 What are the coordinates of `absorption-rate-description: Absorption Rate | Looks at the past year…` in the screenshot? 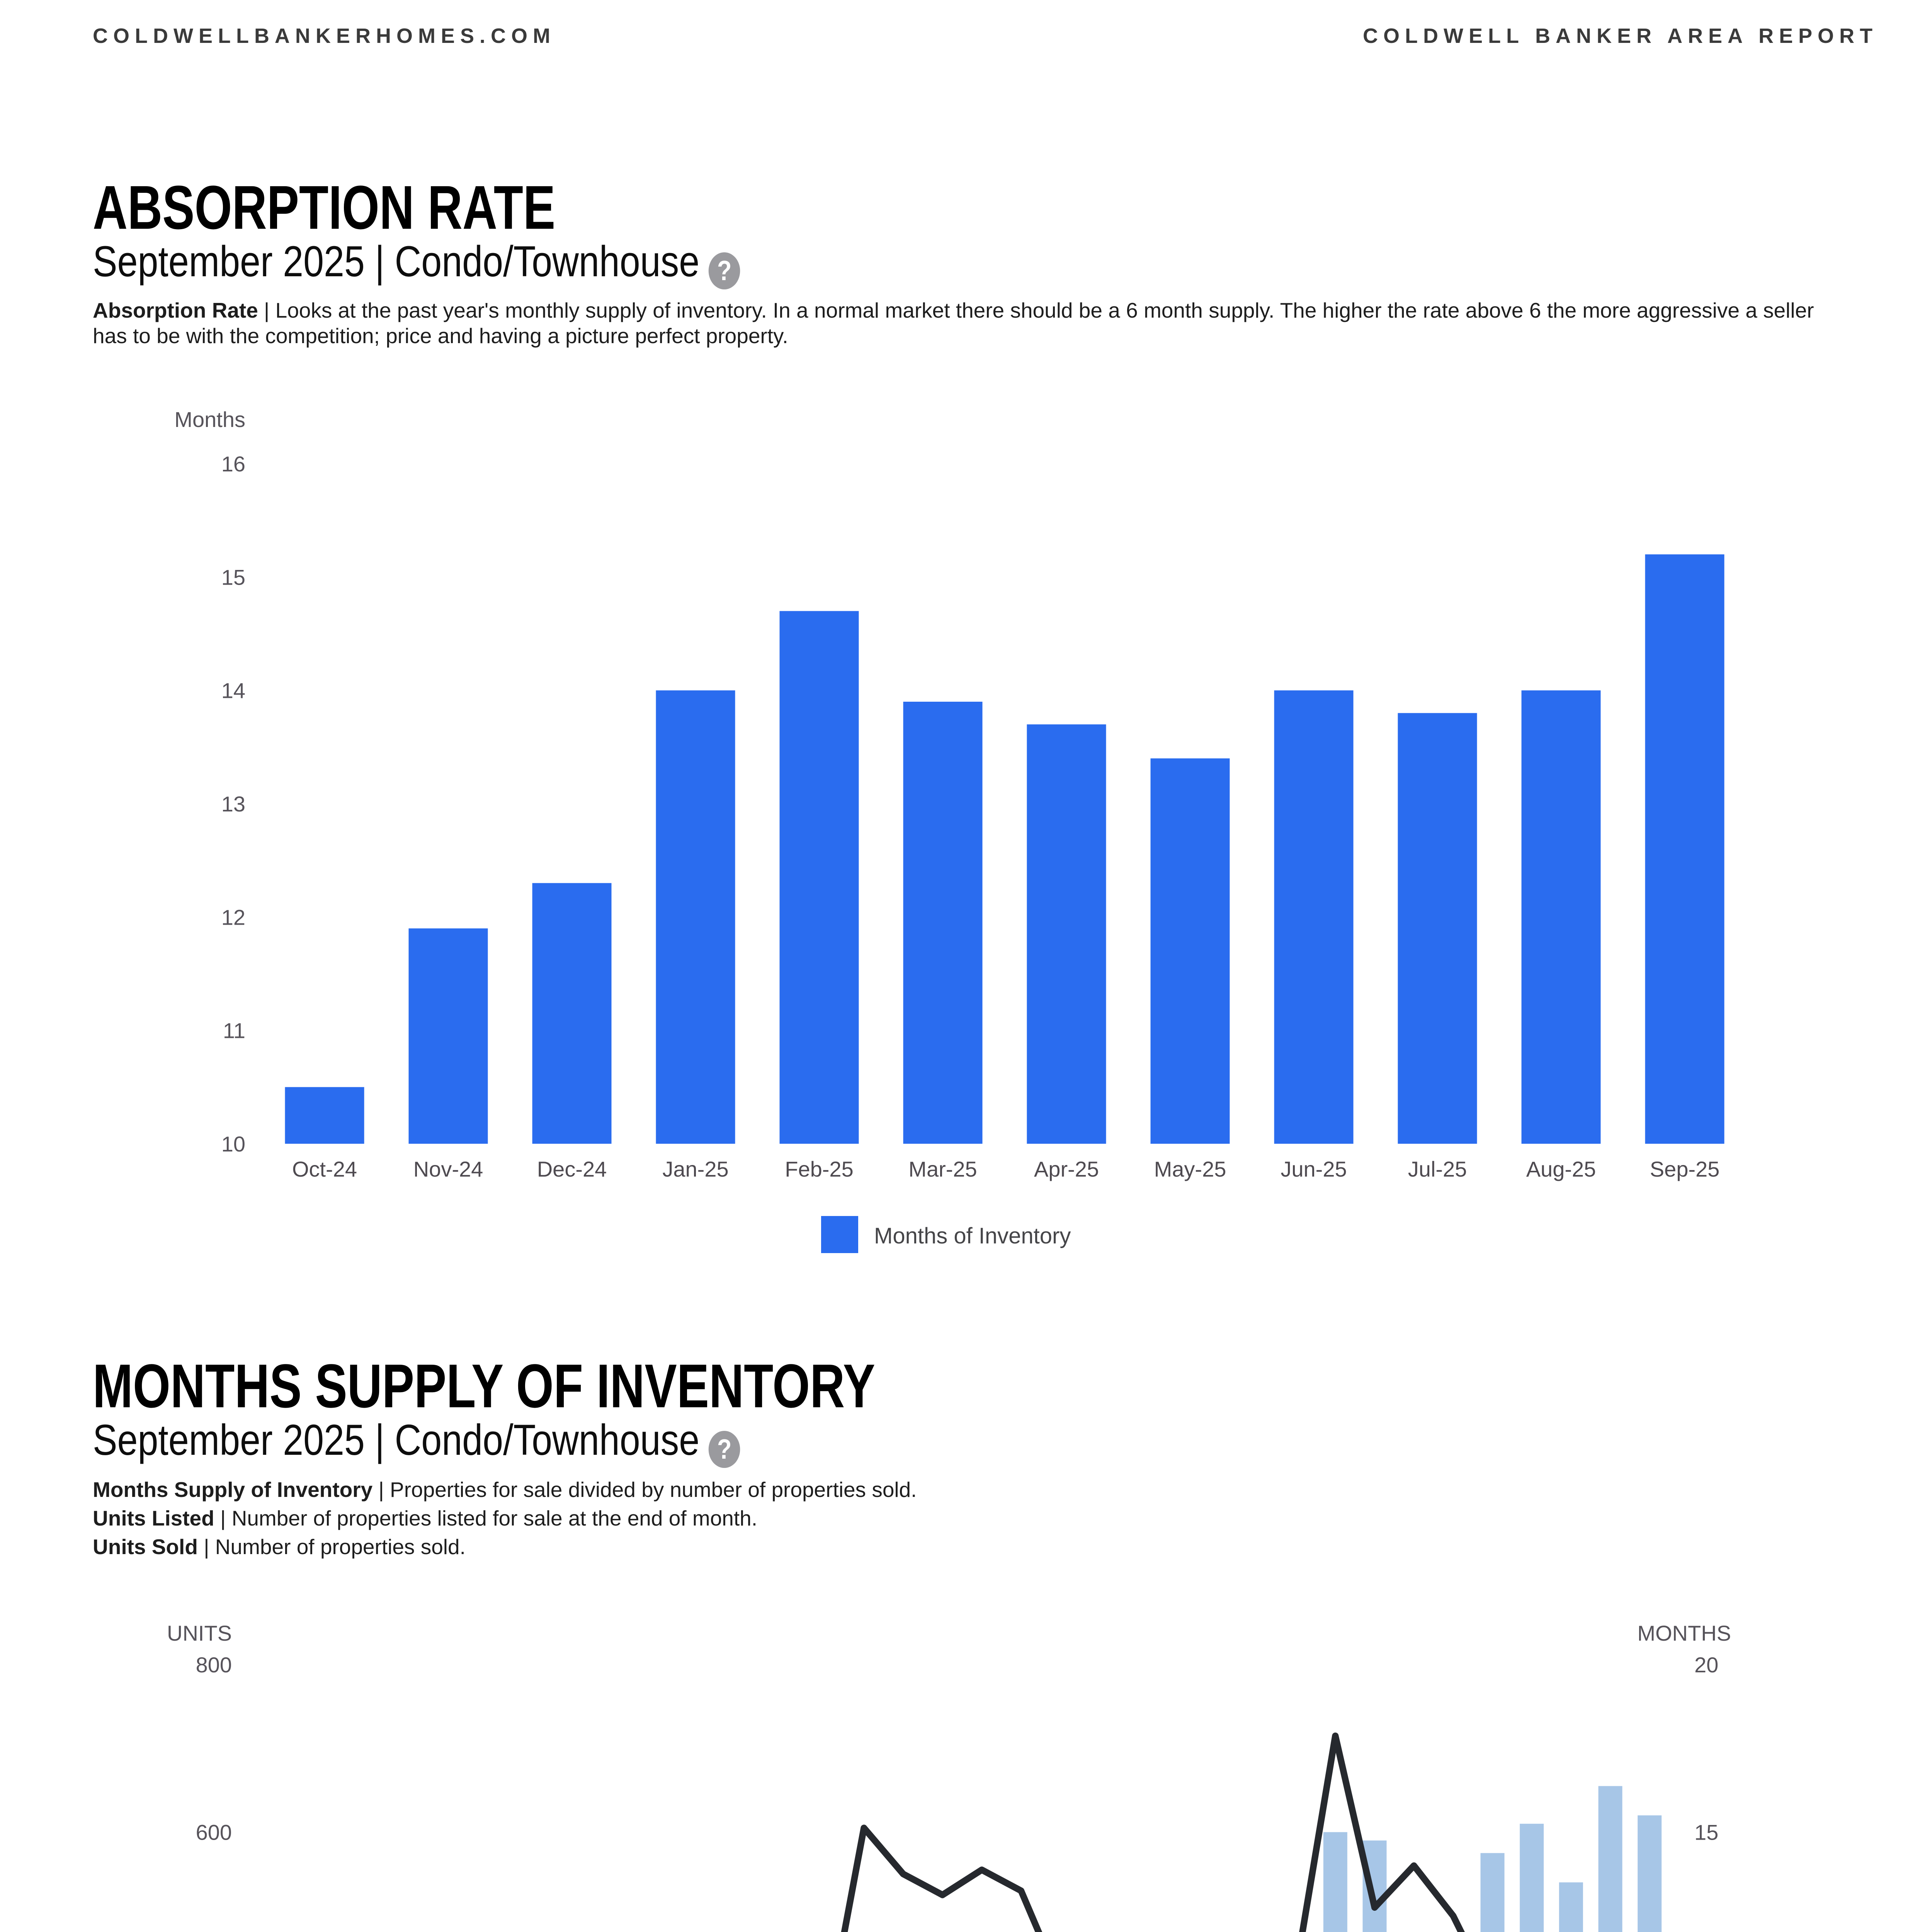 It's located at (955, 325).